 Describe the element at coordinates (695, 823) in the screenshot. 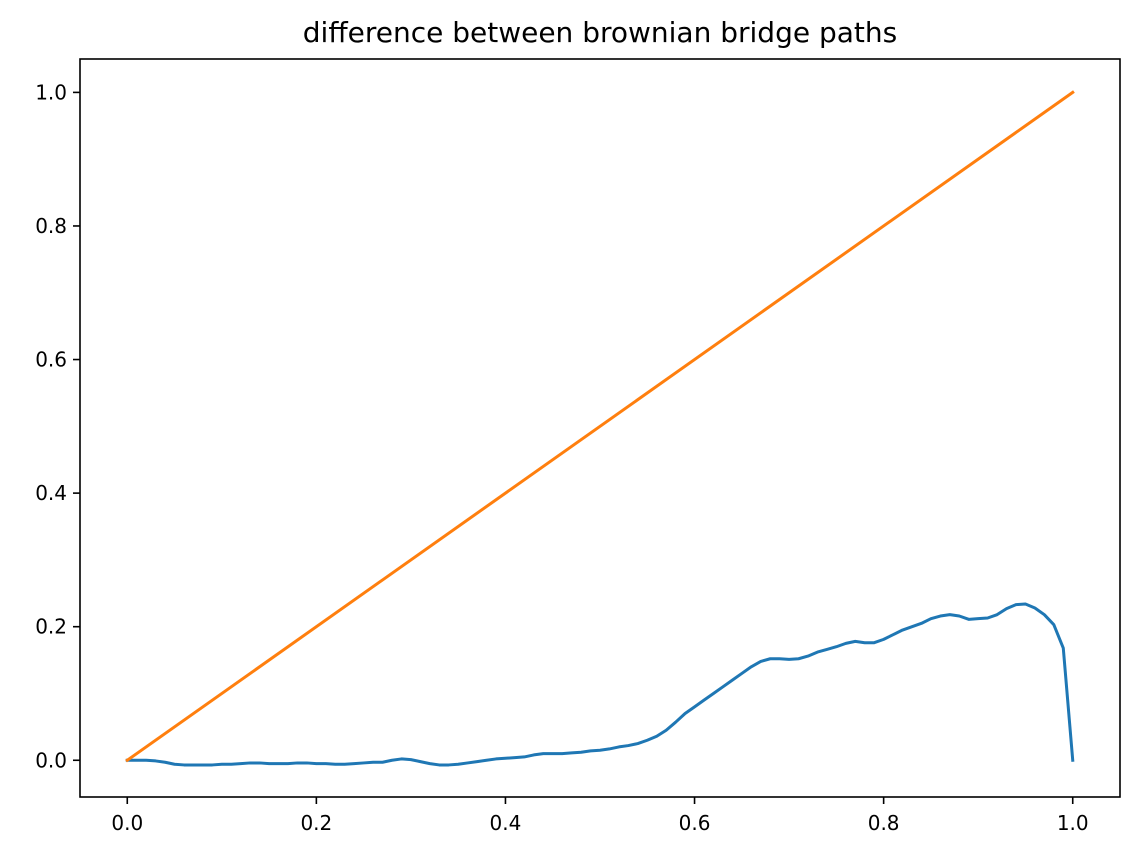

I see `x-tick-label: 0.6` at that location.